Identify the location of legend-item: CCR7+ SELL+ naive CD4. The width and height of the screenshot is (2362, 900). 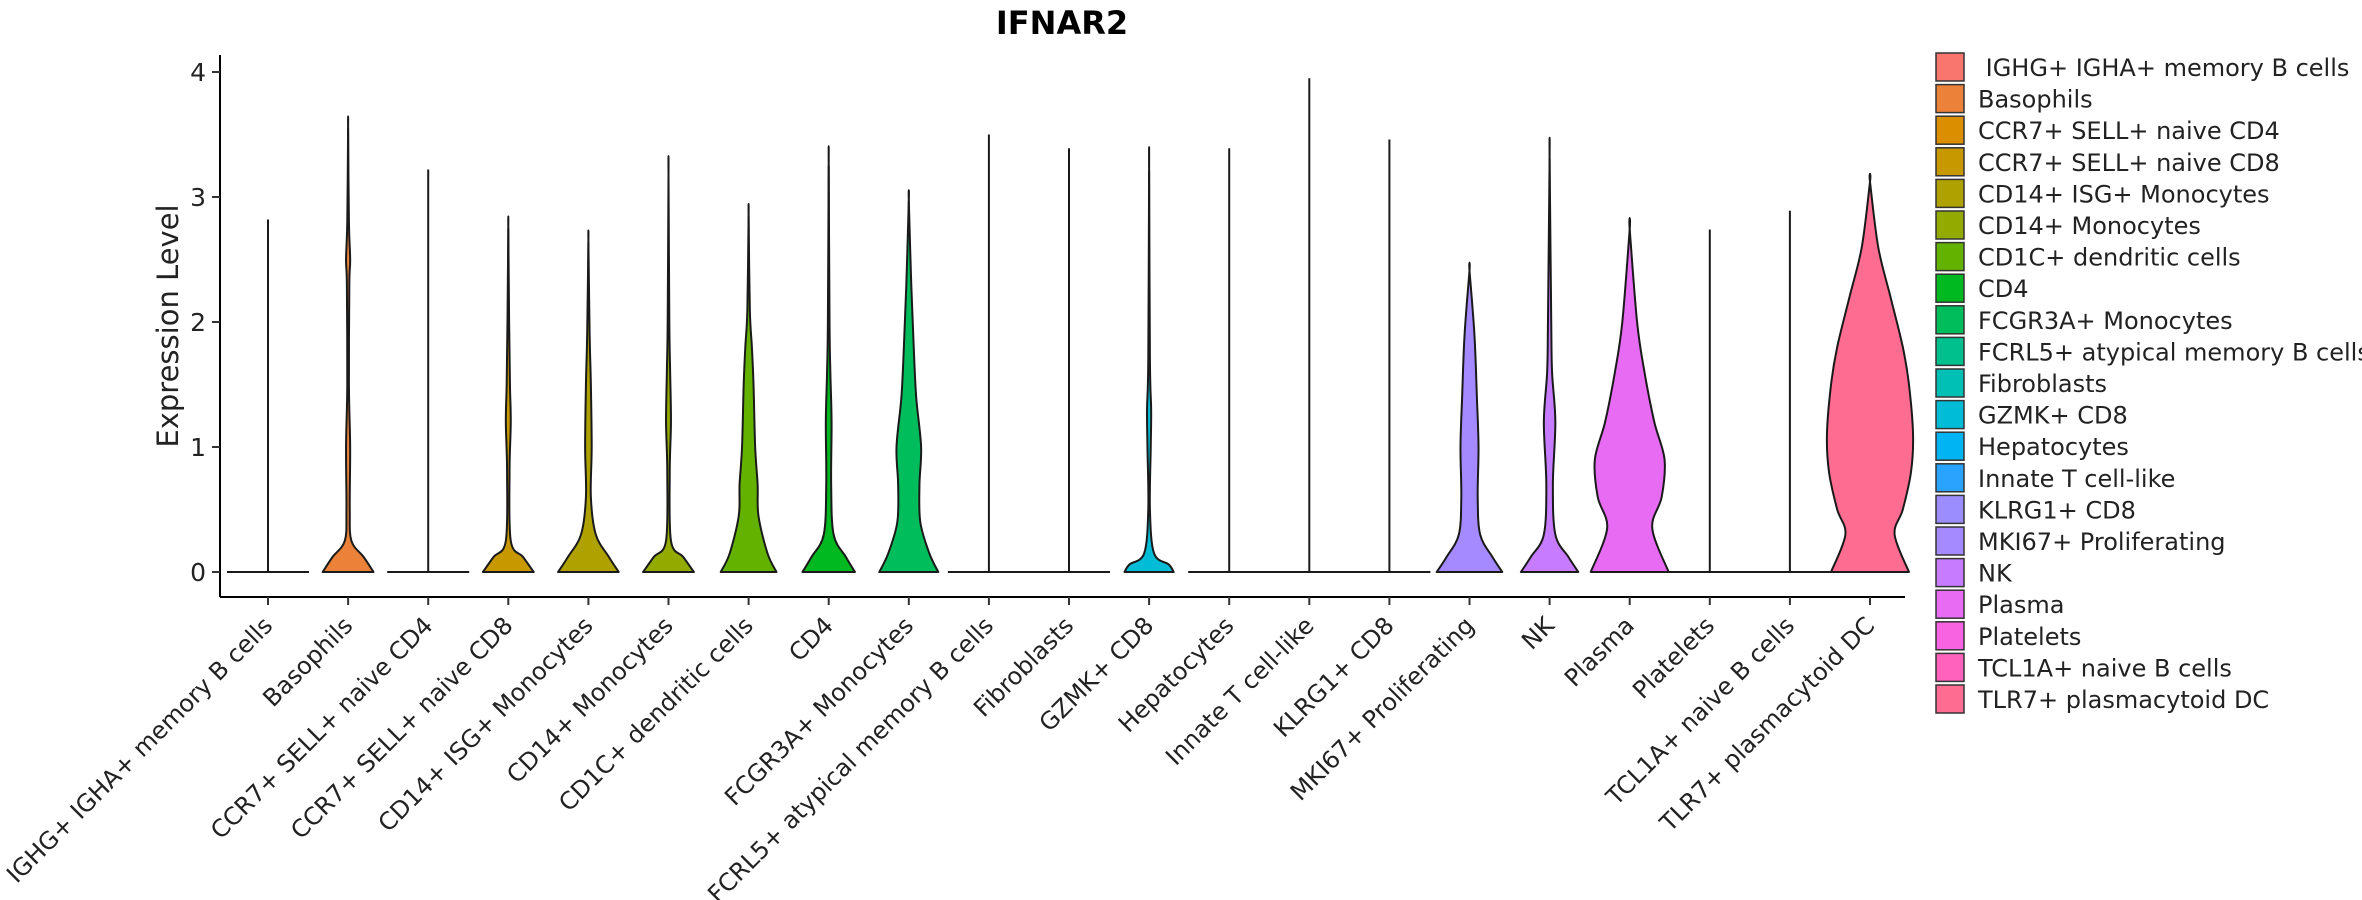
(2107, 130).